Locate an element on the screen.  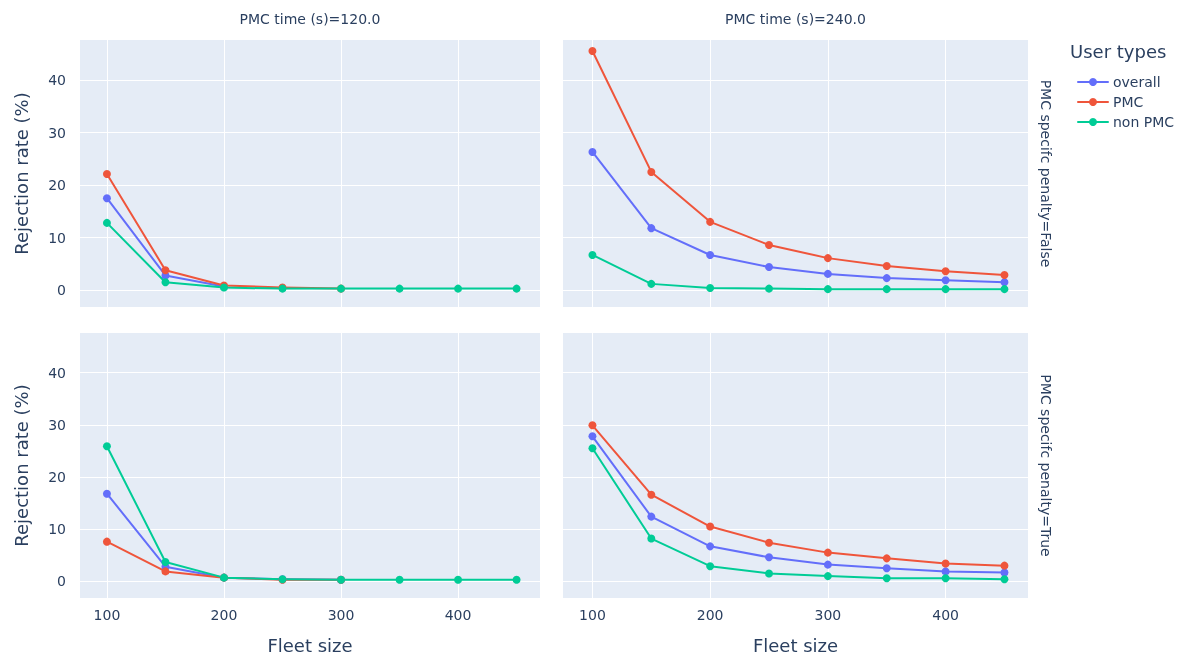
text: PMC specifc penalty=False is located at coordinates (1046, 173).